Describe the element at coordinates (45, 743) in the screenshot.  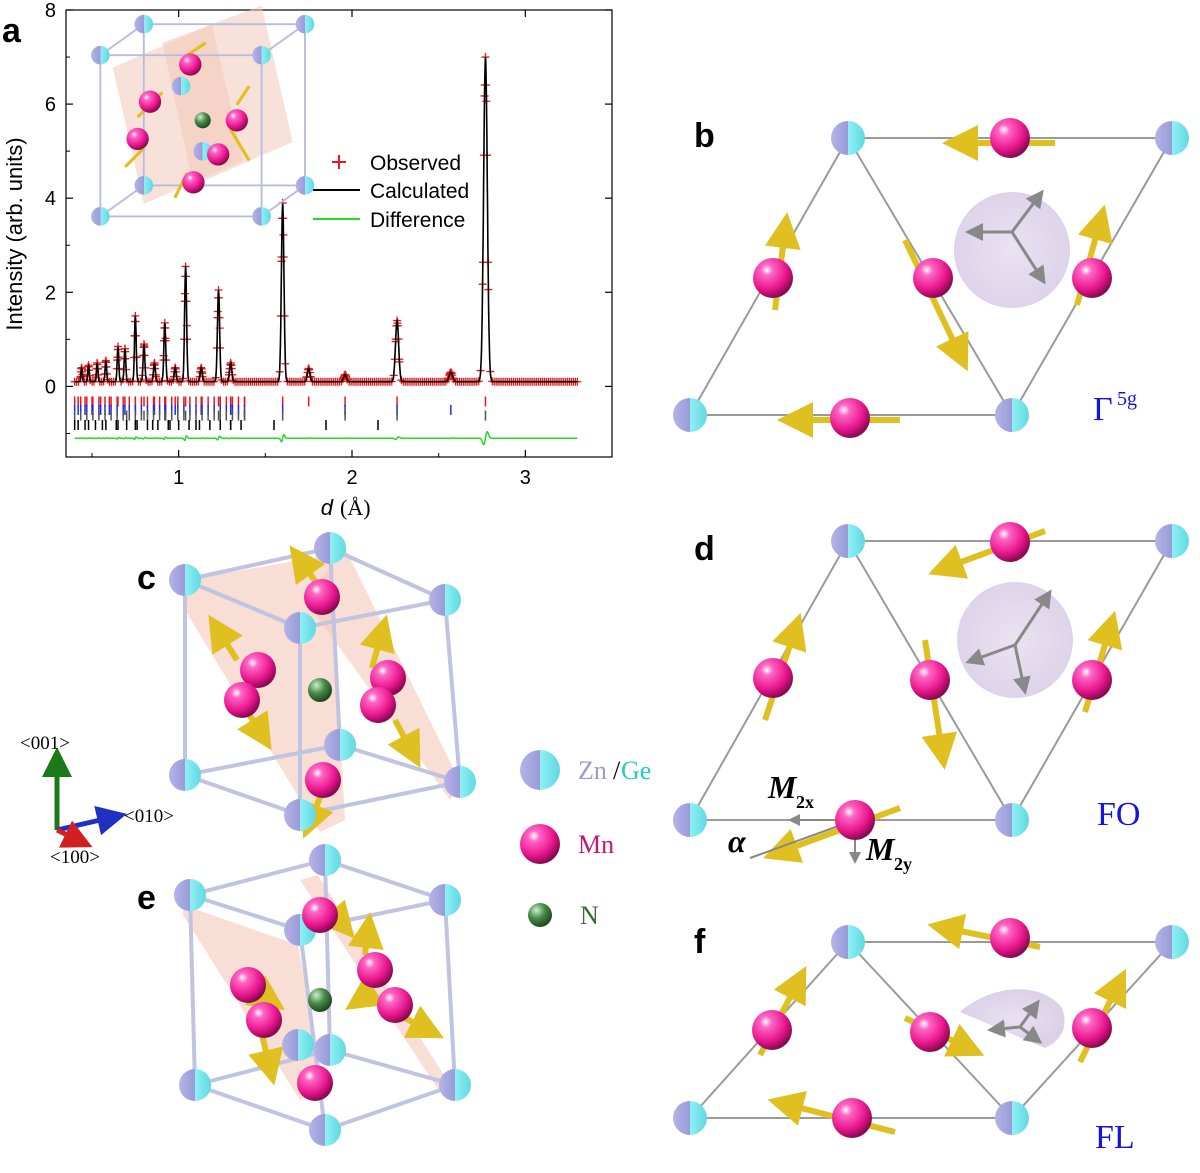
I see `axis-001-label: <001>` at that location.